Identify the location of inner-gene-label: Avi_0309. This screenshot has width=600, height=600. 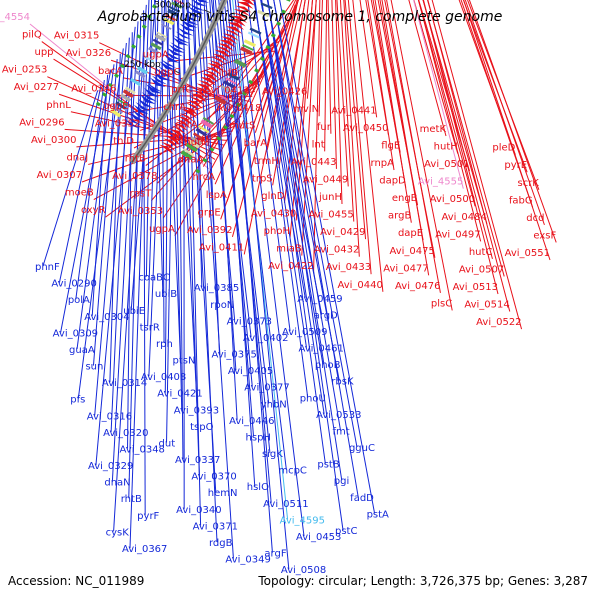
(75, 333).